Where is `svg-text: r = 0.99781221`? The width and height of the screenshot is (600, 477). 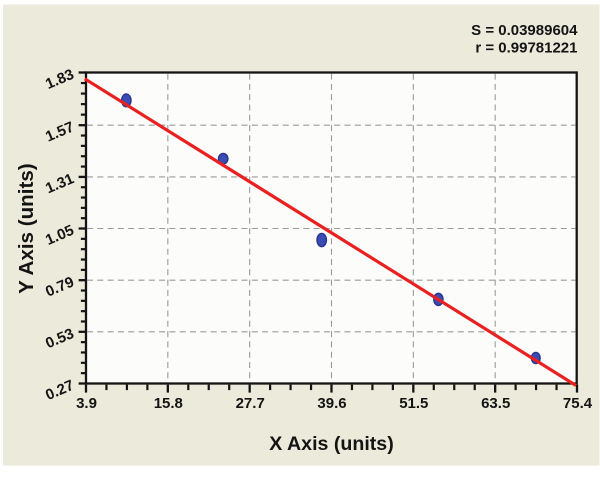 svg-text: r = 0.99781221 is located at coordinates (526, 48).